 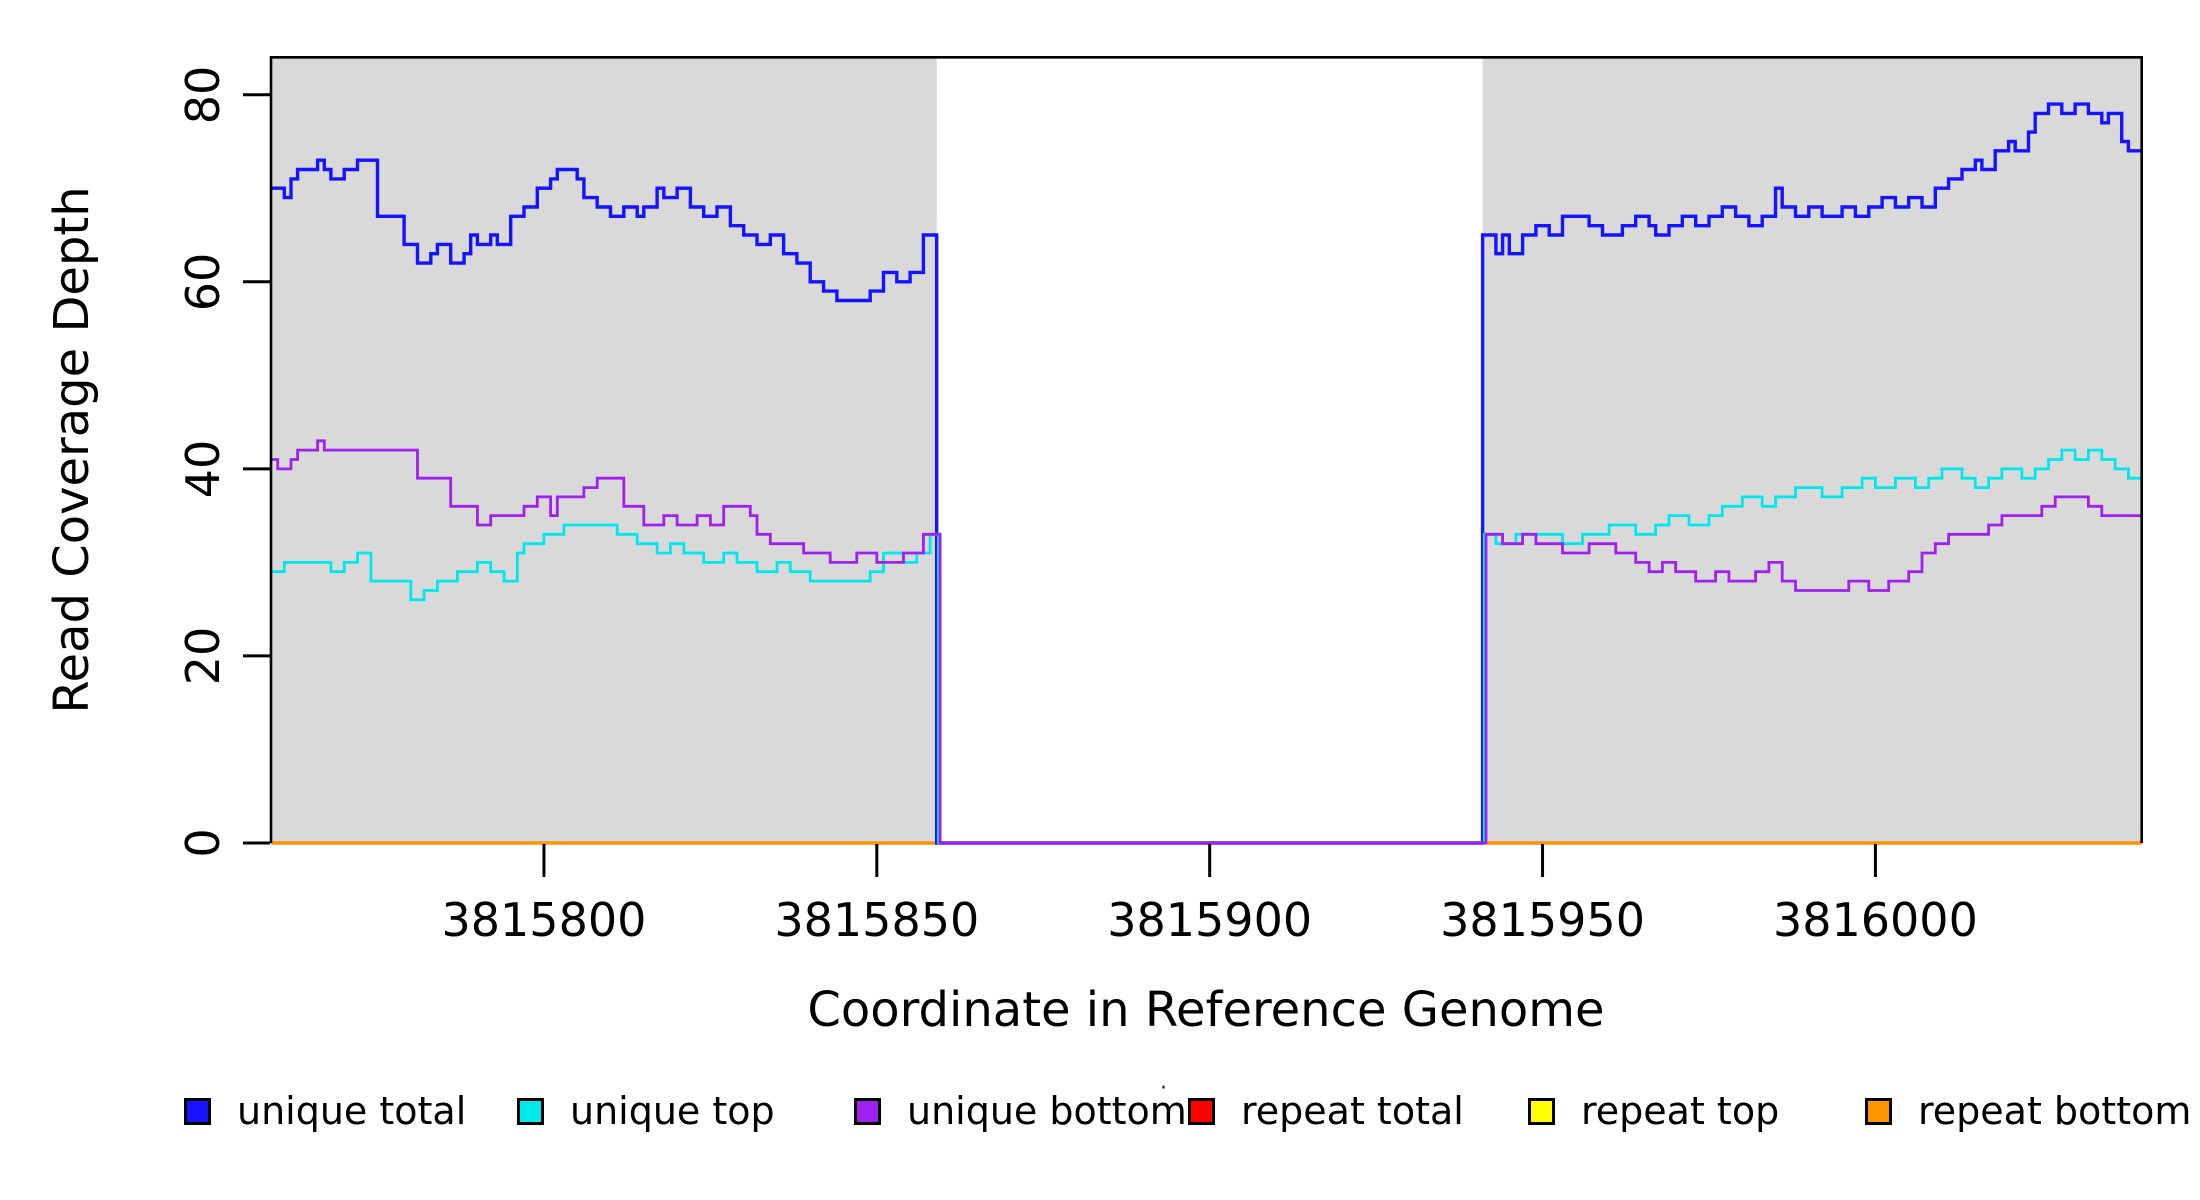 What do you see at coordinates (1542, 920) in the screenshot?
I see `x-tick-label: 3815950` at bounding box center [1542, 920].